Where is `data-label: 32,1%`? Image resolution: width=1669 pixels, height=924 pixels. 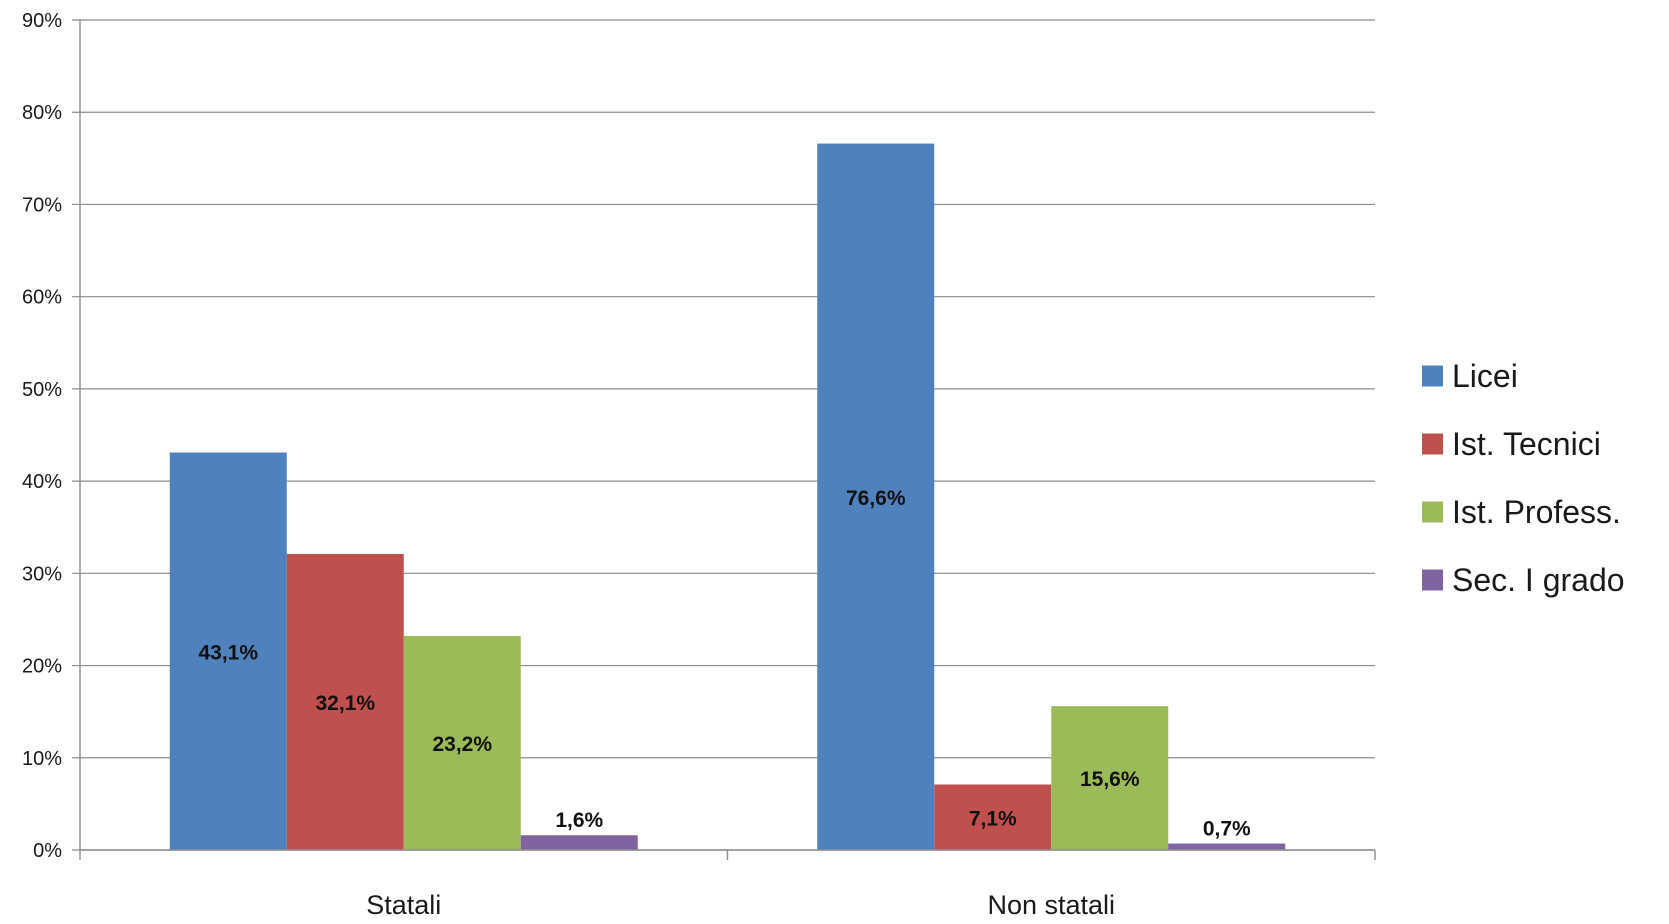
data-label: 32,1% is located at coordinates (345, 703).